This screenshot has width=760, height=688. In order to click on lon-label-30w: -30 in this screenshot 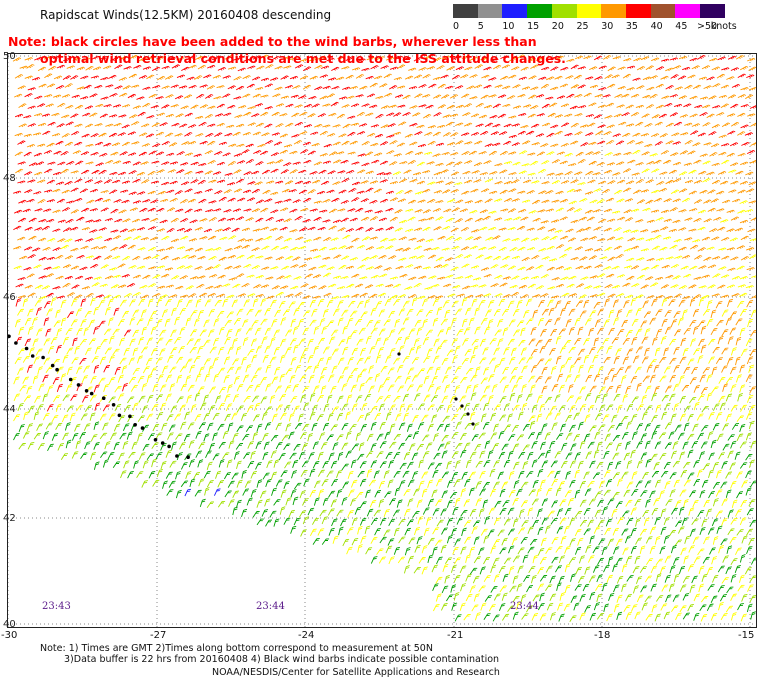, I will do `click(9, 635)`.